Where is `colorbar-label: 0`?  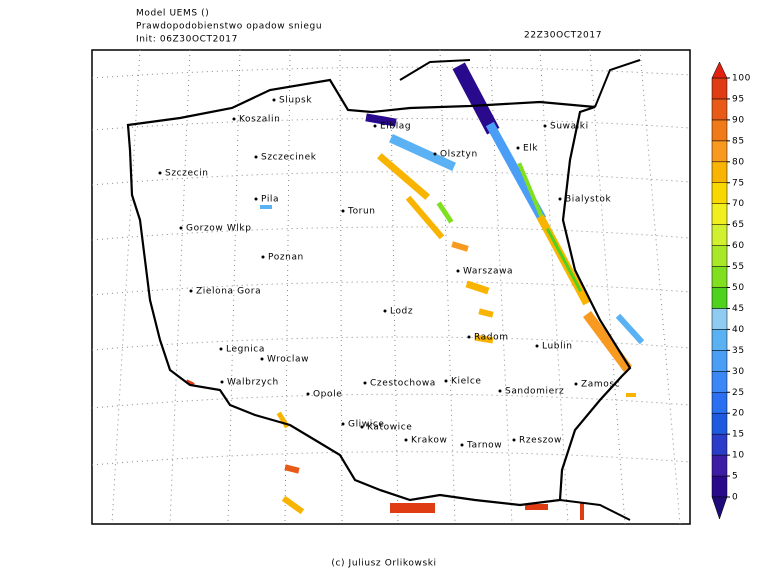
colorbar-label: 0 is located at coordinates (735, 498).